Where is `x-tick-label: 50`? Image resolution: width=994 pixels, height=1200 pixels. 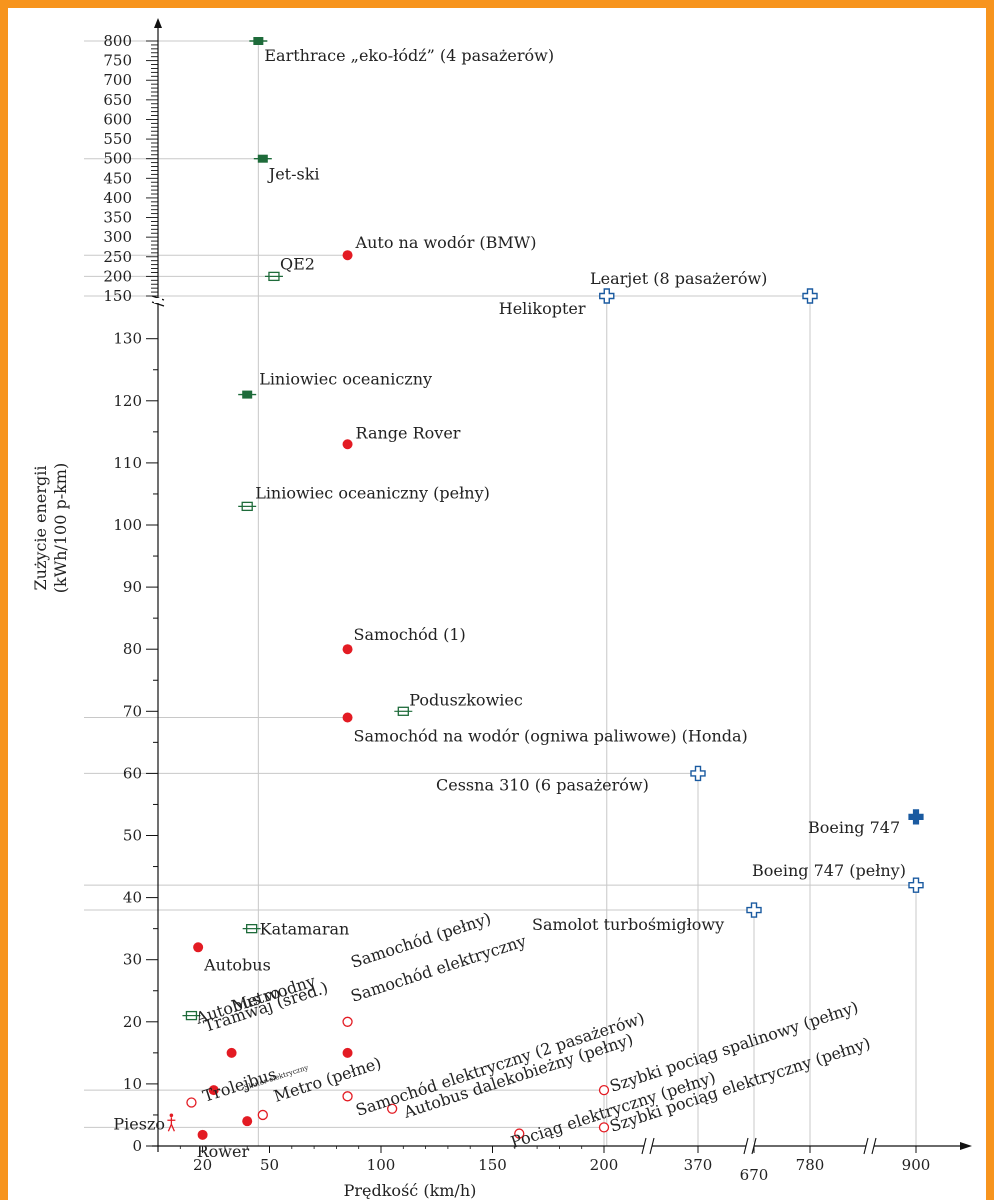 x-tick-label: 50 is located at coordinates (269, 1165).